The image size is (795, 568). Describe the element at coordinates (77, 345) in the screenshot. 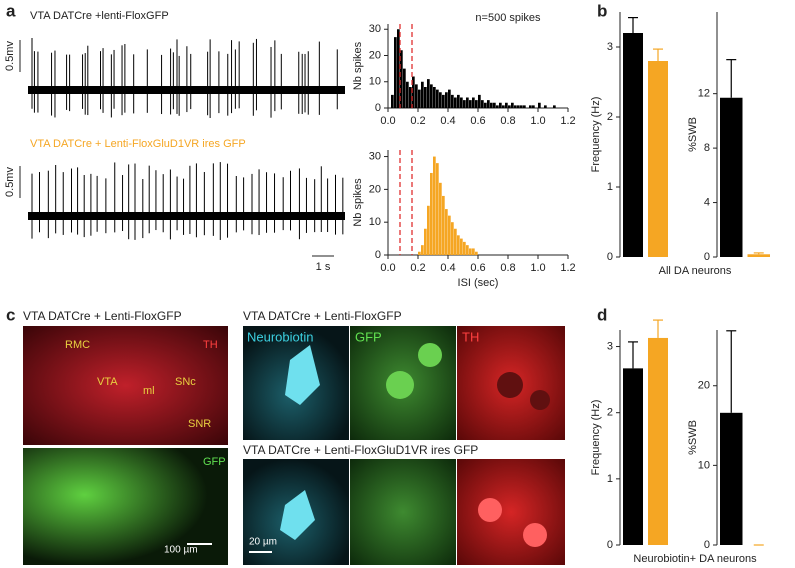

I see `region-label: RMC` at that location.